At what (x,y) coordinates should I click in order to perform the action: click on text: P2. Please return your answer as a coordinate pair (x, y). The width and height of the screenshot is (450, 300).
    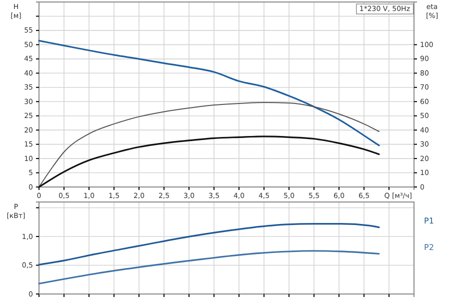
    Looking at the image, I should click on (429, 247).